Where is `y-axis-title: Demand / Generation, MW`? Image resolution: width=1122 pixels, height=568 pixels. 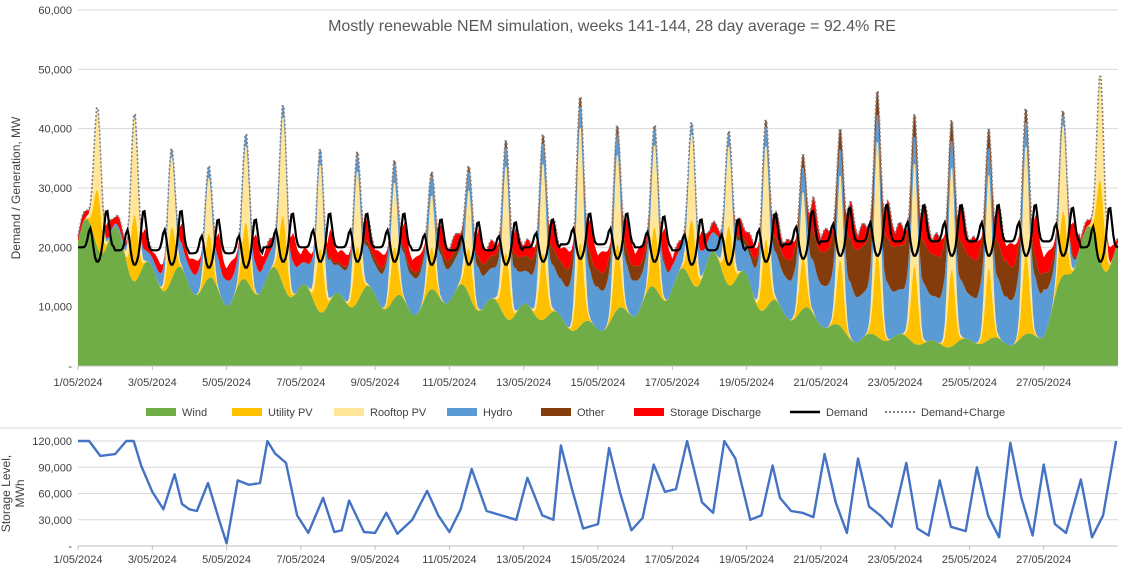 y-axis-title: Demand / Generation, MW is located at coordinates (16, 187).